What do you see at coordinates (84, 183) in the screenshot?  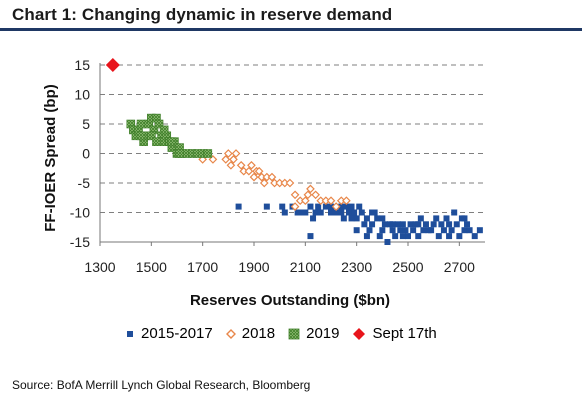 I see `y-tick-label: -5` at bounding box center [84, 183].